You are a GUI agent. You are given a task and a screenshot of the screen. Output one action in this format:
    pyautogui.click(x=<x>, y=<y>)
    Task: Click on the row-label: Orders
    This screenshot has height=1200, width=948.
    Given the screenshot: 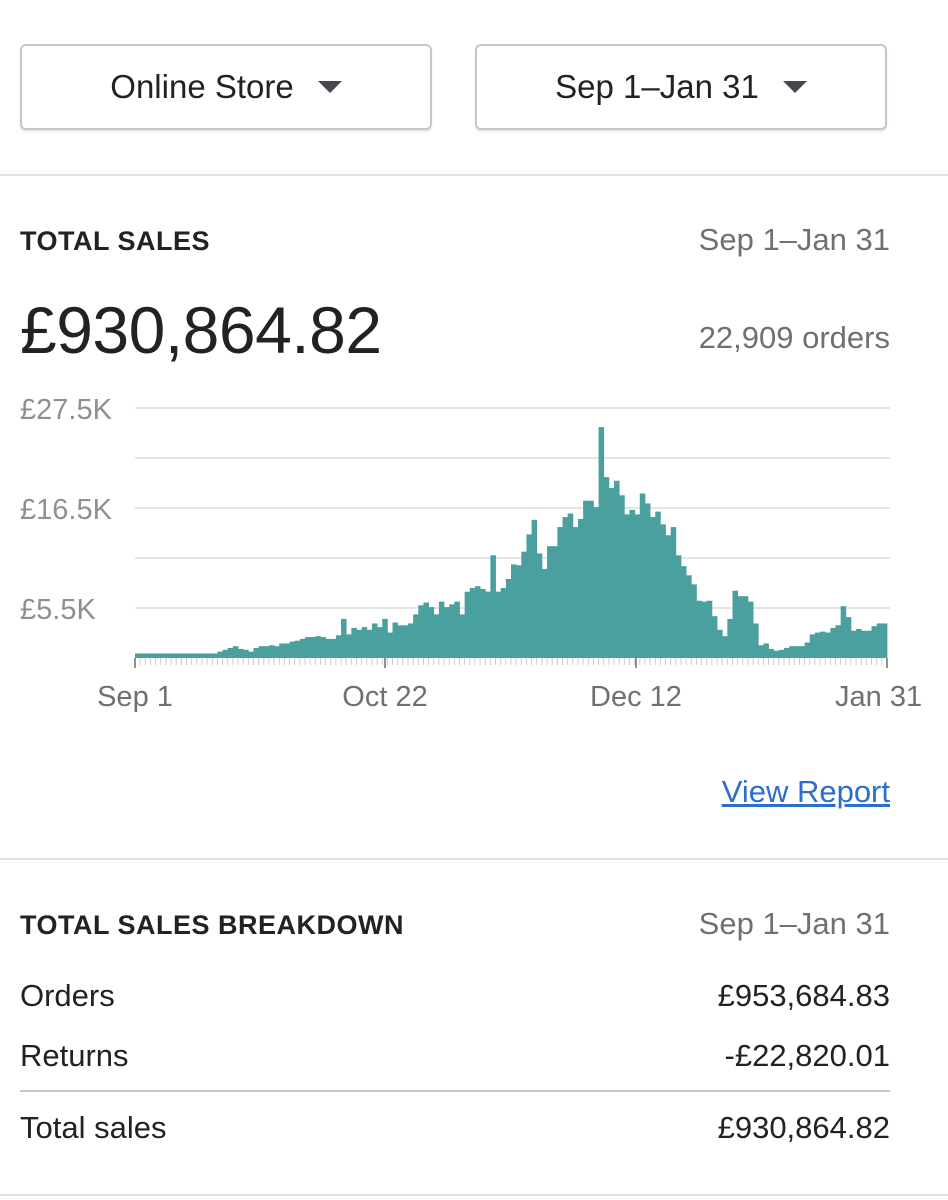 What is the action you would take?
    pyautogui.click(x=67, y=995)
    